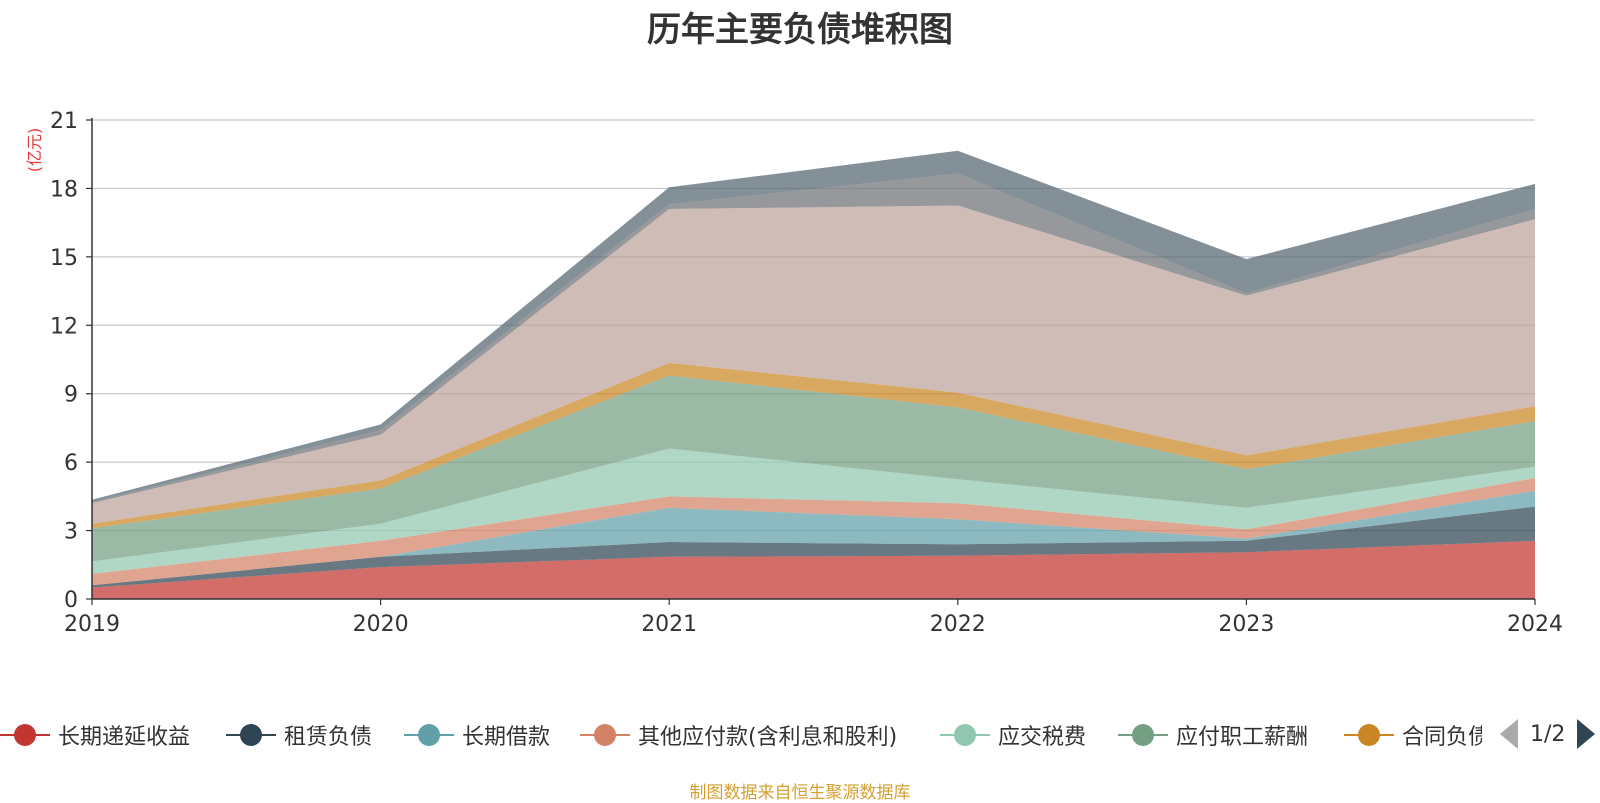  I want to click on y-tick-label: 9, so click(71, 395).